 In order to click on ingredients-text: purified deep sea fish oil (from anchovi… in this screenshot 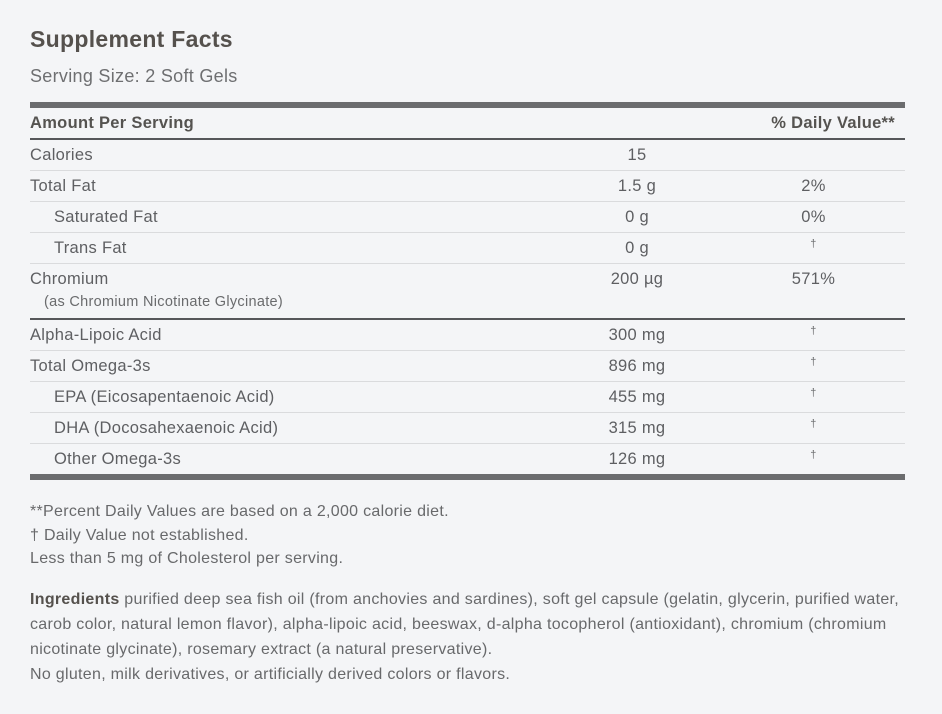, I will do `click(465, 624)`.